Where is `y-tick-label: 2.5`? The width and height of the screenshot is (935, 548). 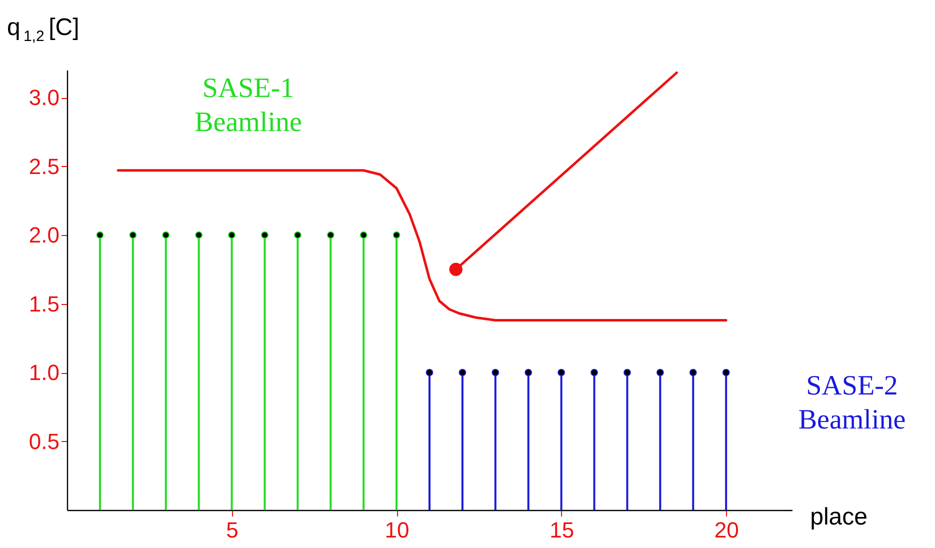
y-tick-label: 2.5 is located at coordinates (44, 166).